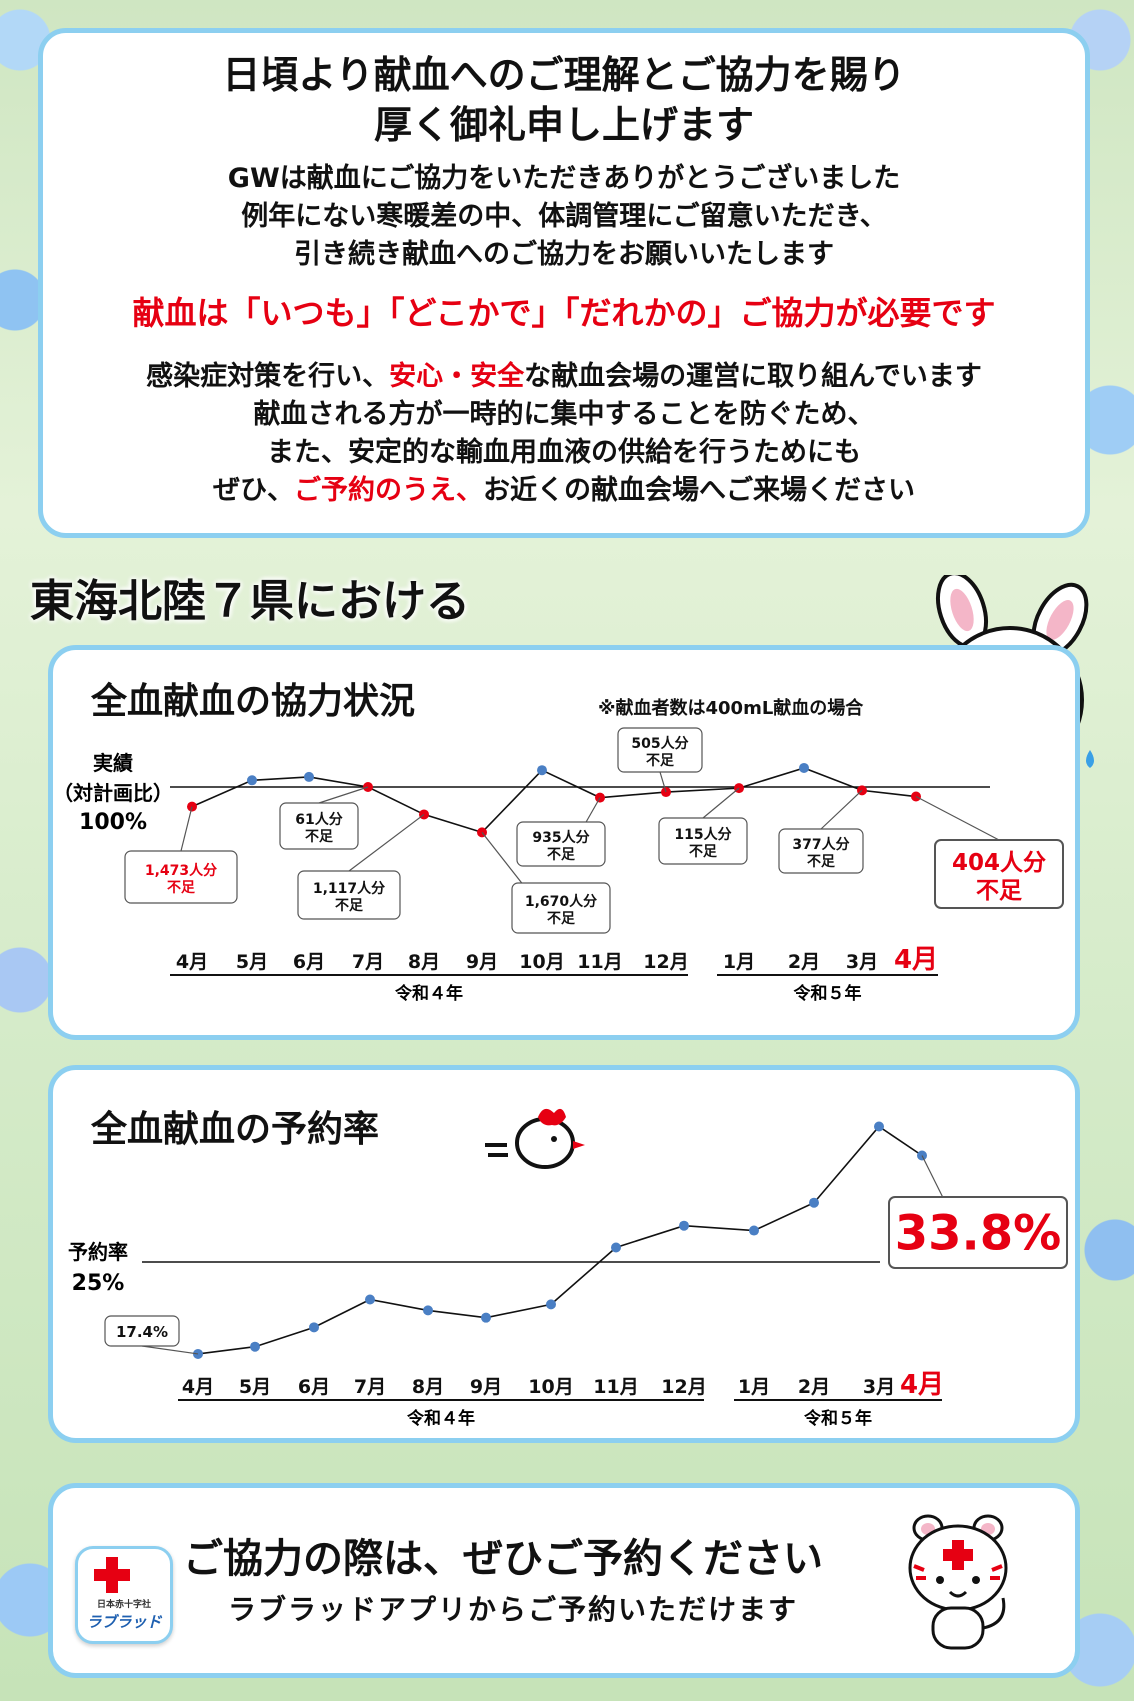 The width and height of the screenshot is (1134, 1701). I want to click on callout-label: 505人分, so click(659, 743).